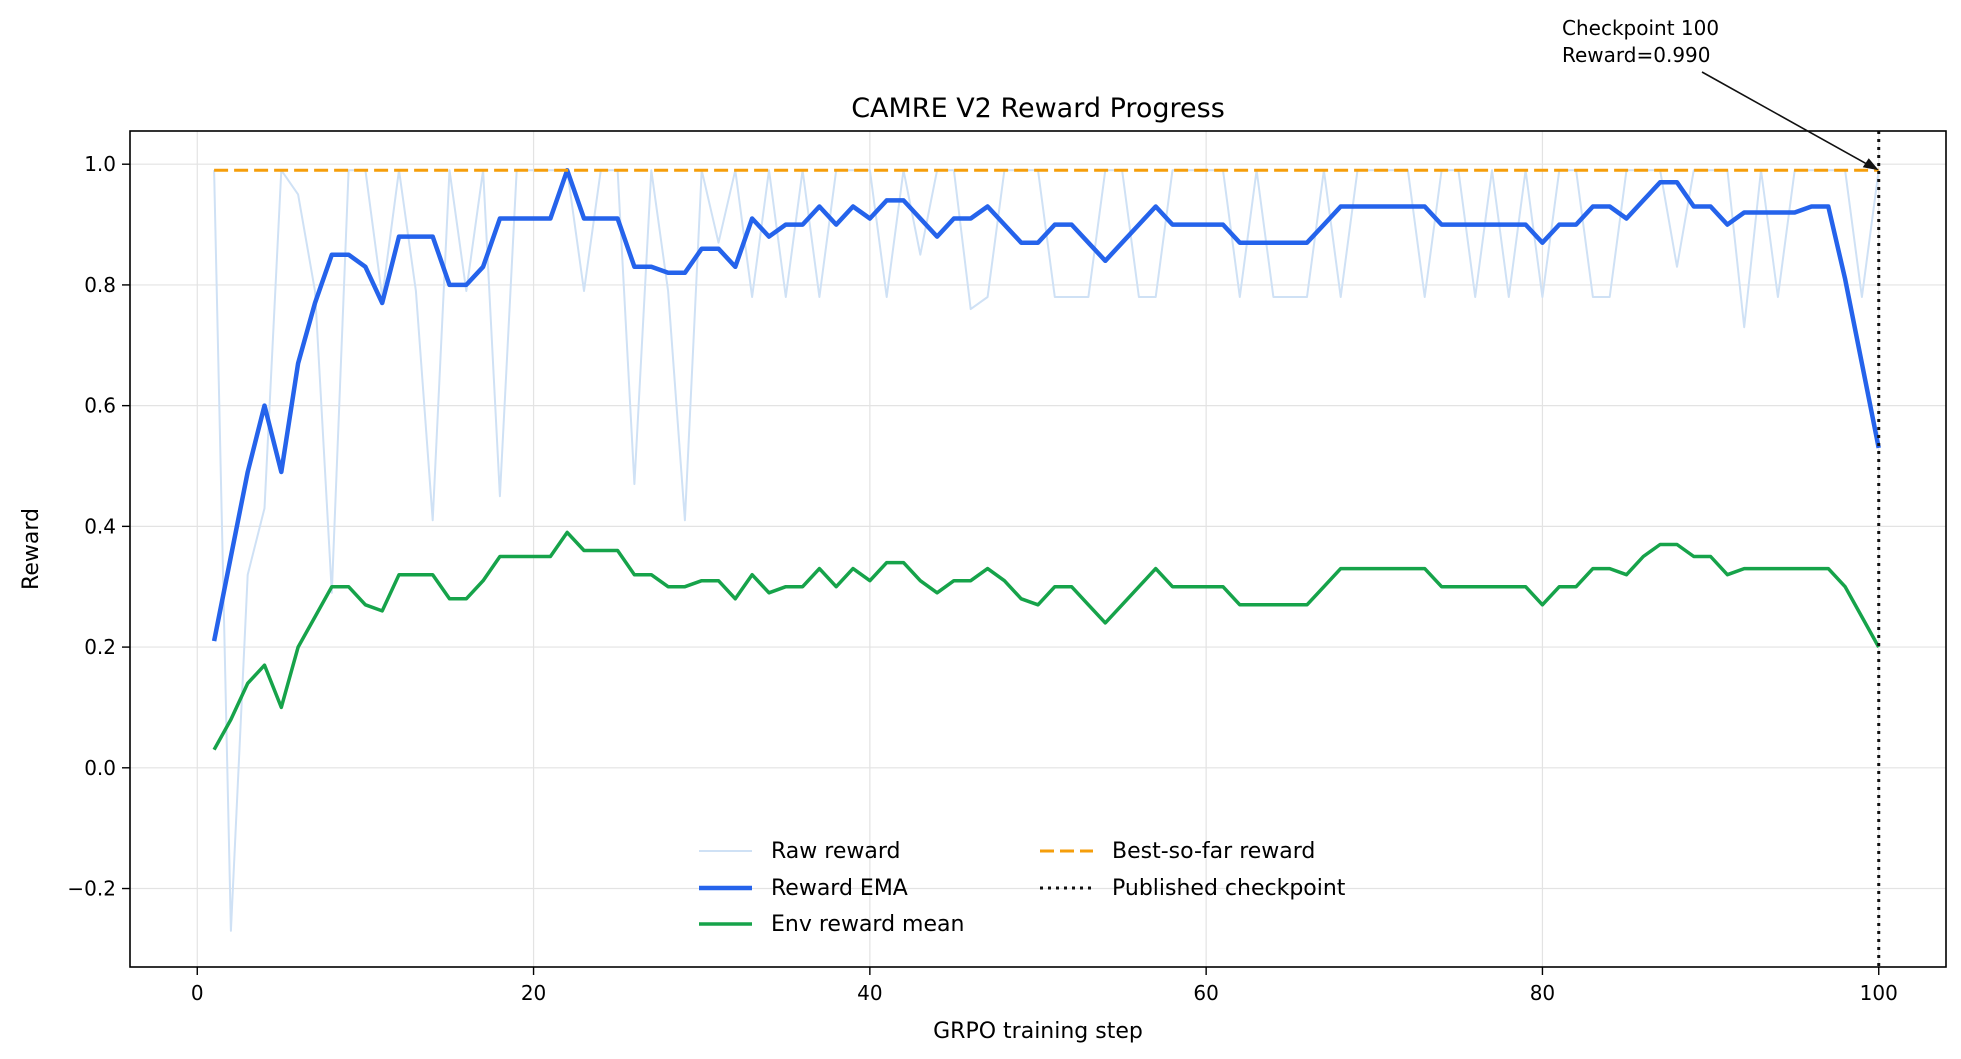  What do you see at coordinates (867, 924) in the screenshot?
I see `legend-env-reward-mean-label: Env reward mean` at bounding box center [867, 924].